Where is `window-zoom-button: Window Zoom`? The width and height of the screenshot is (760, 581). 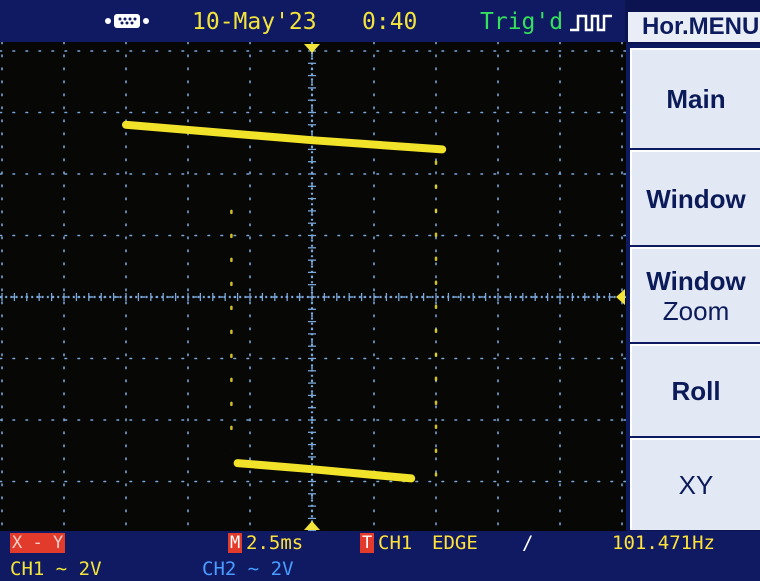 window-zoom-button: Window Zoom is located at coordinates (695, 294).